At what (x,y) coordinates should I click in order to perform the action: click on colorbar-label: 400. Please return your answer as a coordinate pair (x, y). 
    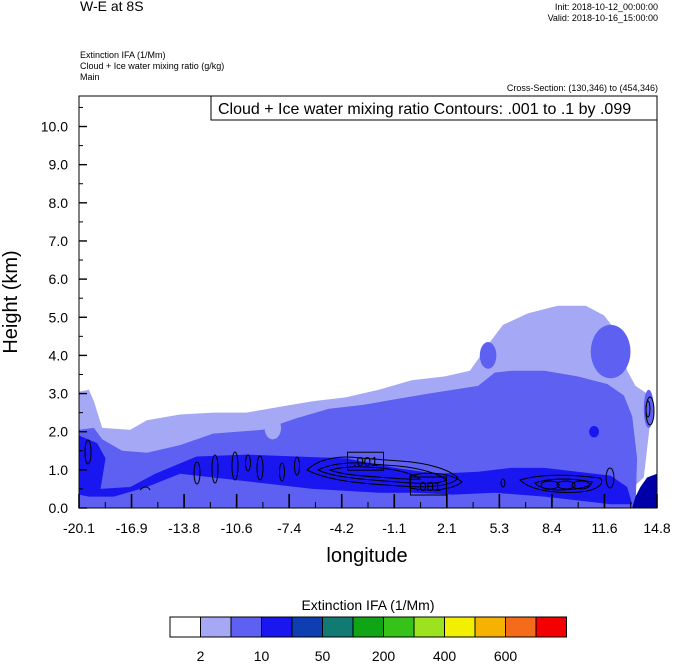
    Looking at the image, I should click on (445, 656).